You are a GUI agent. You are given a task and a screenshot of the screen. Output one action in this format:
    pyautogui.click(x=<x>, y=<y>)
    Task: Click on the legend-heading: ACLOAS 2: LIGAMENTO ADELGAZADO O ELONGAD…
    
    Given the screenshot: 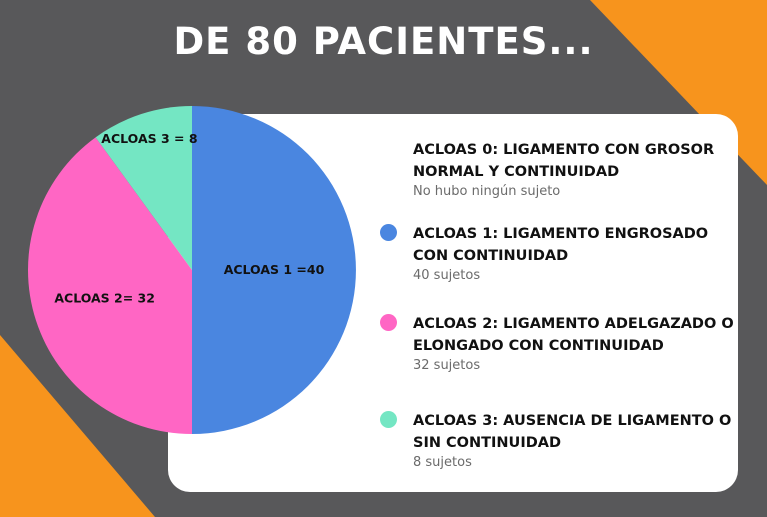 What is the action you would take?
    pyautogui.click(x=573, y=335)
    